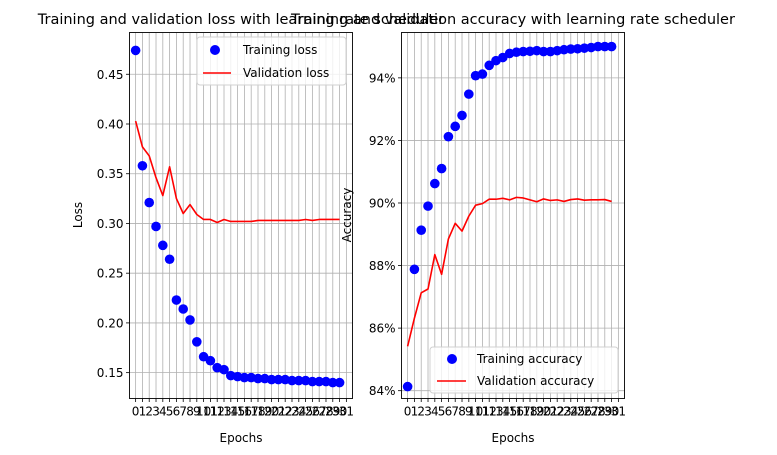 This screenshot has height=455, width=777. What do you see at coordinates (563, 412) in the screenshot?
I see `accuracy-x-tick-label: 23` at bounding box center [563, 412].